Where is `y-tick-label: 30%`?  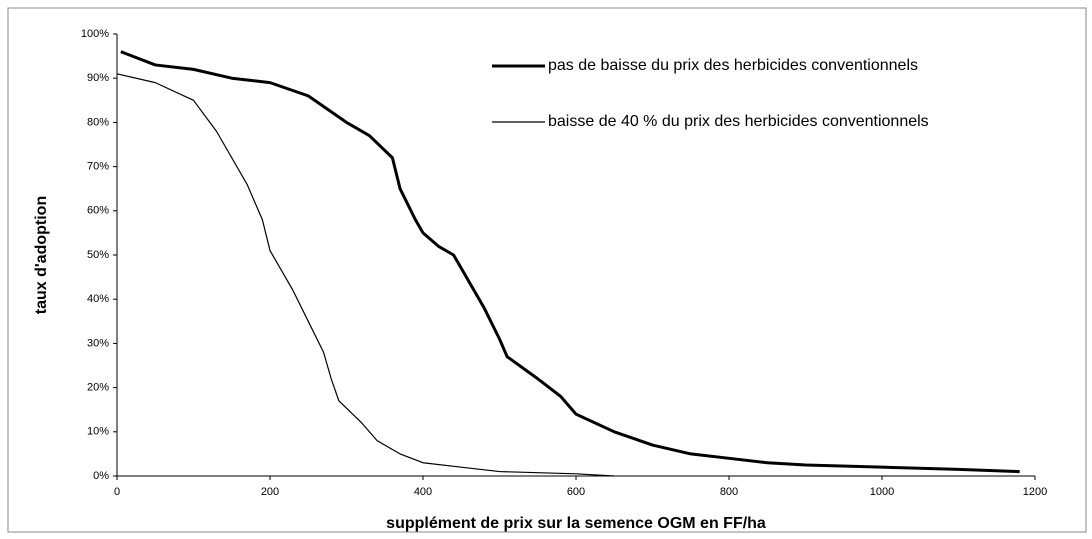 y-tick-label: 30% is located at coordinates (98, 343).